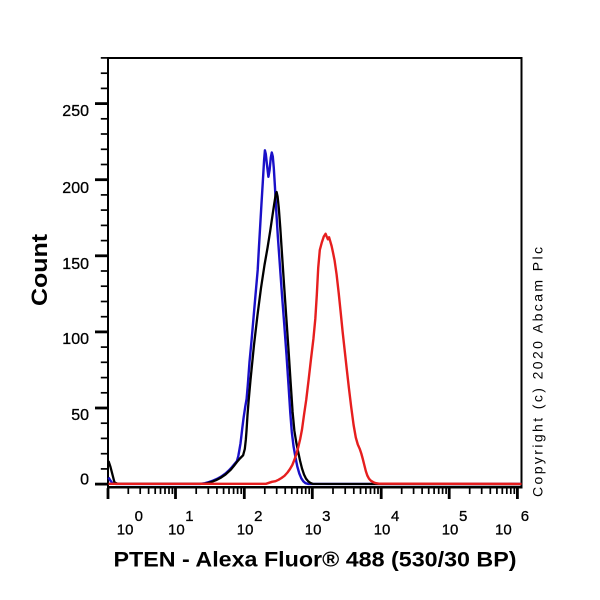  Describe the element at coordinates (189, 516) in the screenshot. I see `svg-text: 1` at that location.